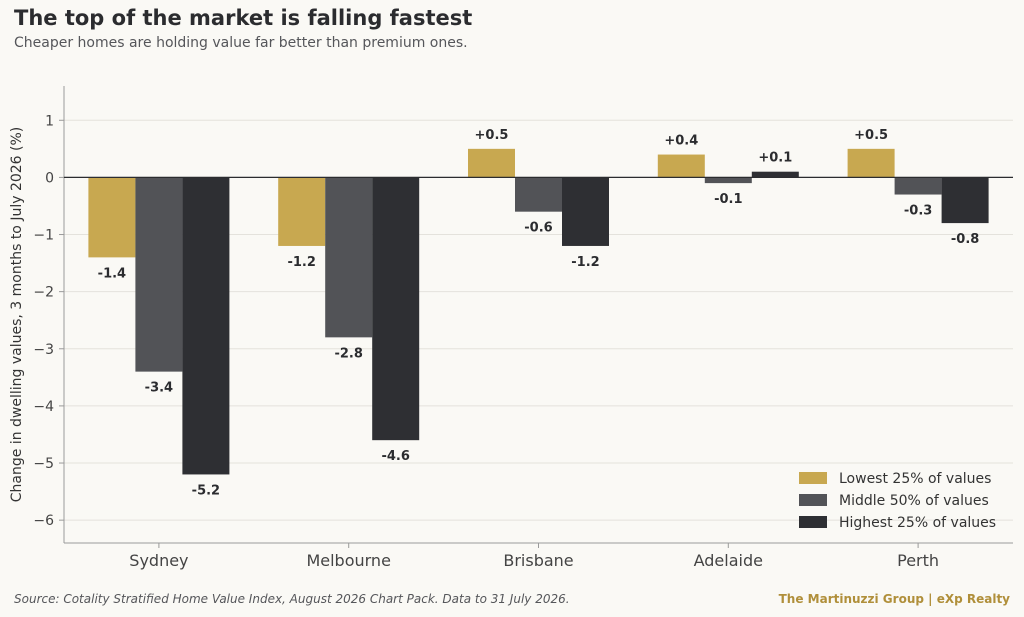 This screenshot has height=617, width=1024. Describe the element at coordinates (159, 274) in the screenshot. I see `bar-sydney-middle` at that location.